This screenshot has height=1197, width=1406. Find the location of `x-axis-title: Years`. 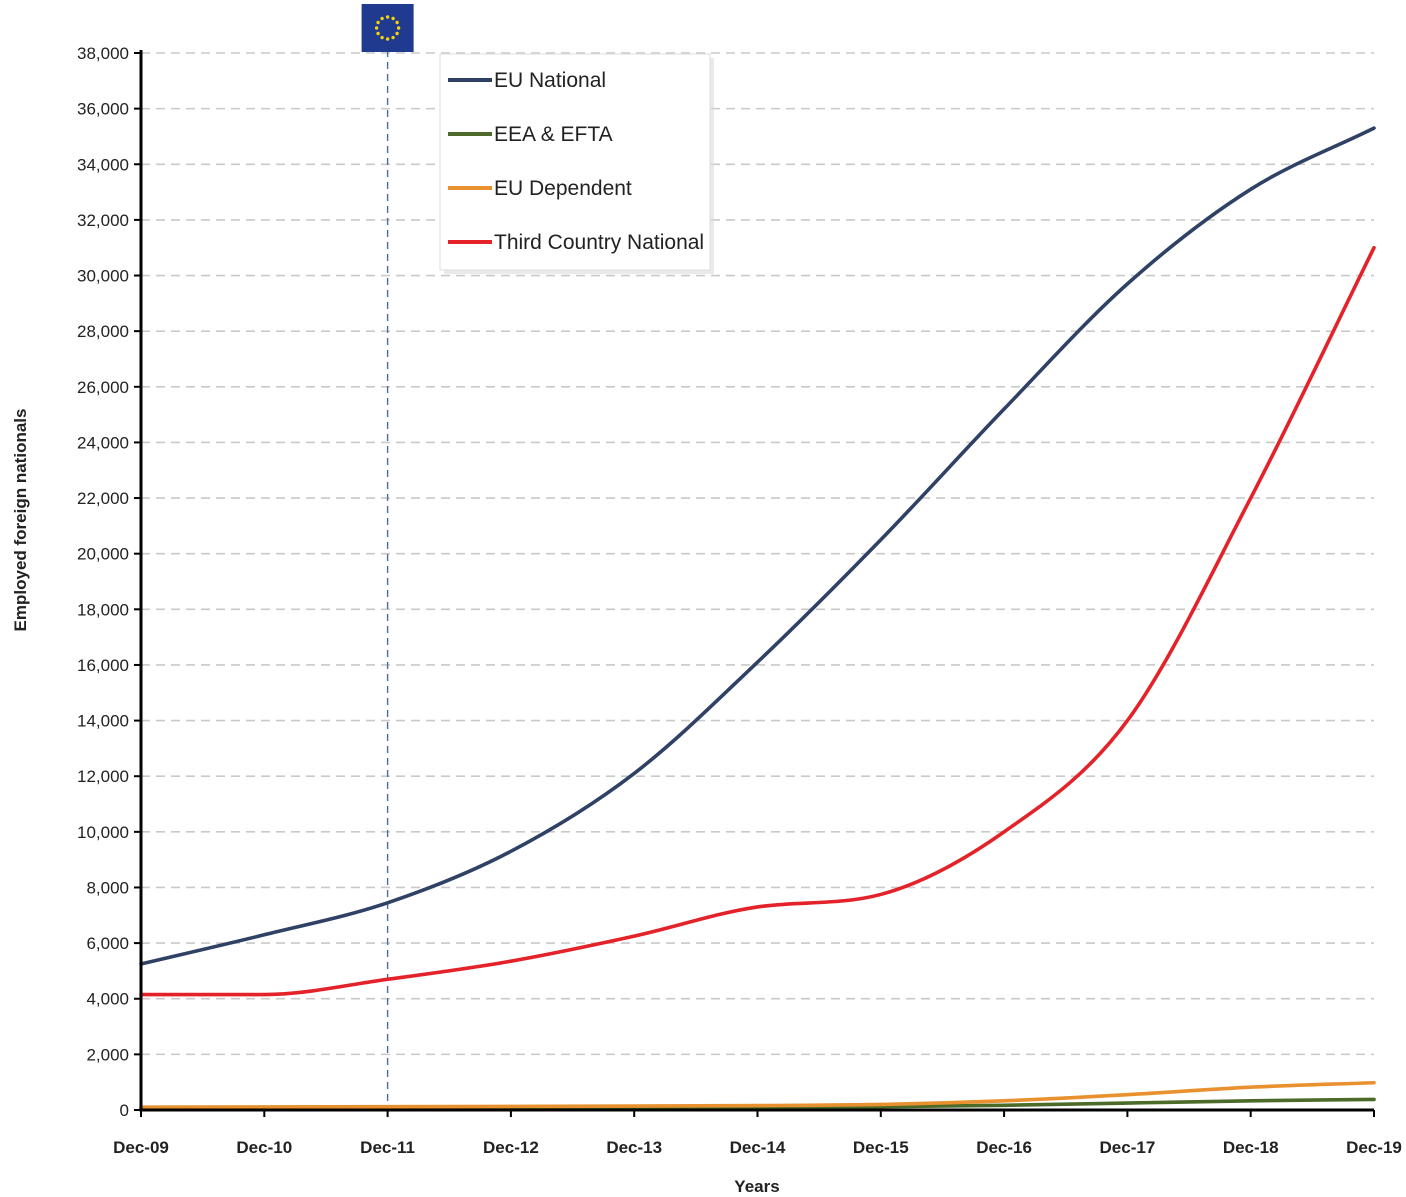

x-axis-title: Years is located at coordinates (756, 1186).